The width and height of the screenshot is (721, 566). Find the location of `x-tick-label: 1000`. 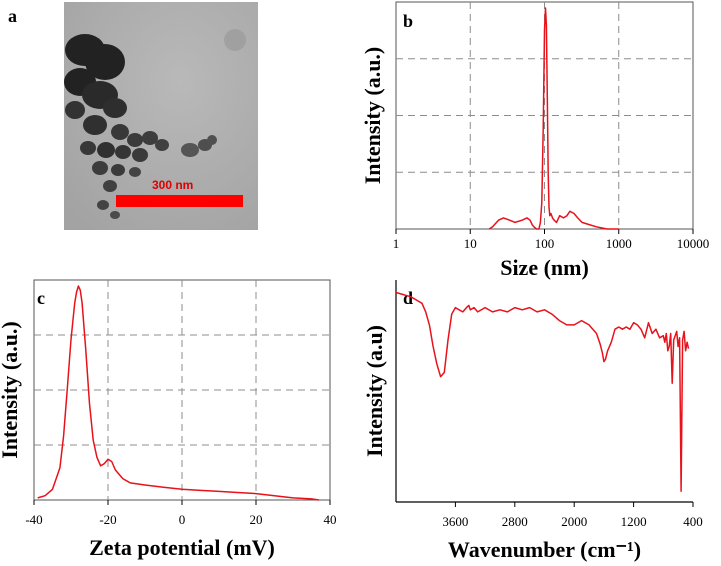

x-tick-label: 1000 is located at coordinates (619, 243).